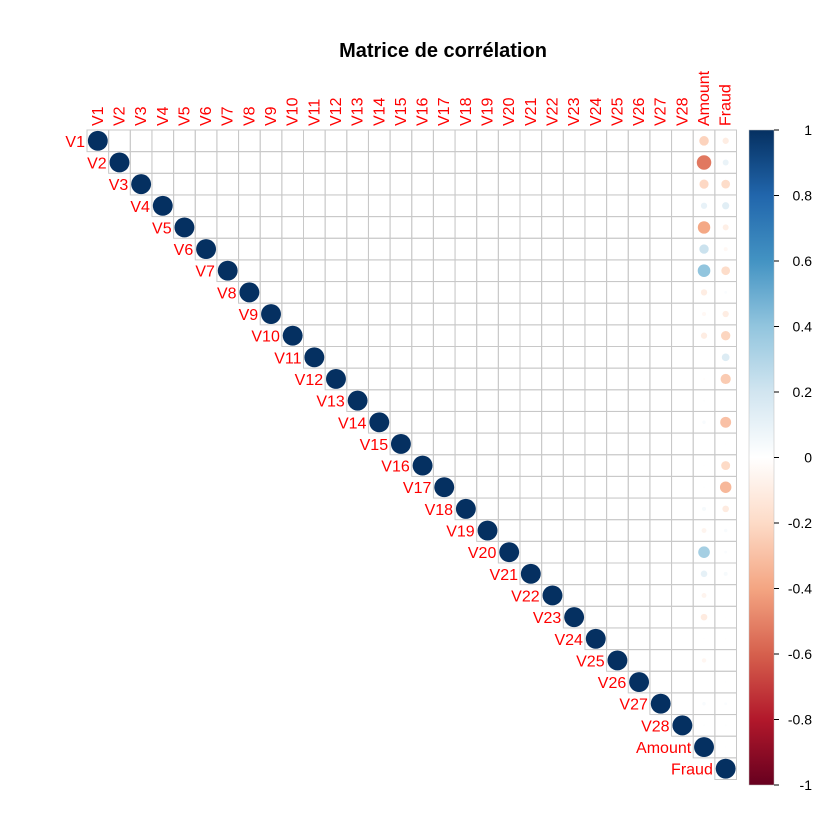  Describe the element at coordinates (336, 111) in the screenshot. I see `column-label: V12` at that location.